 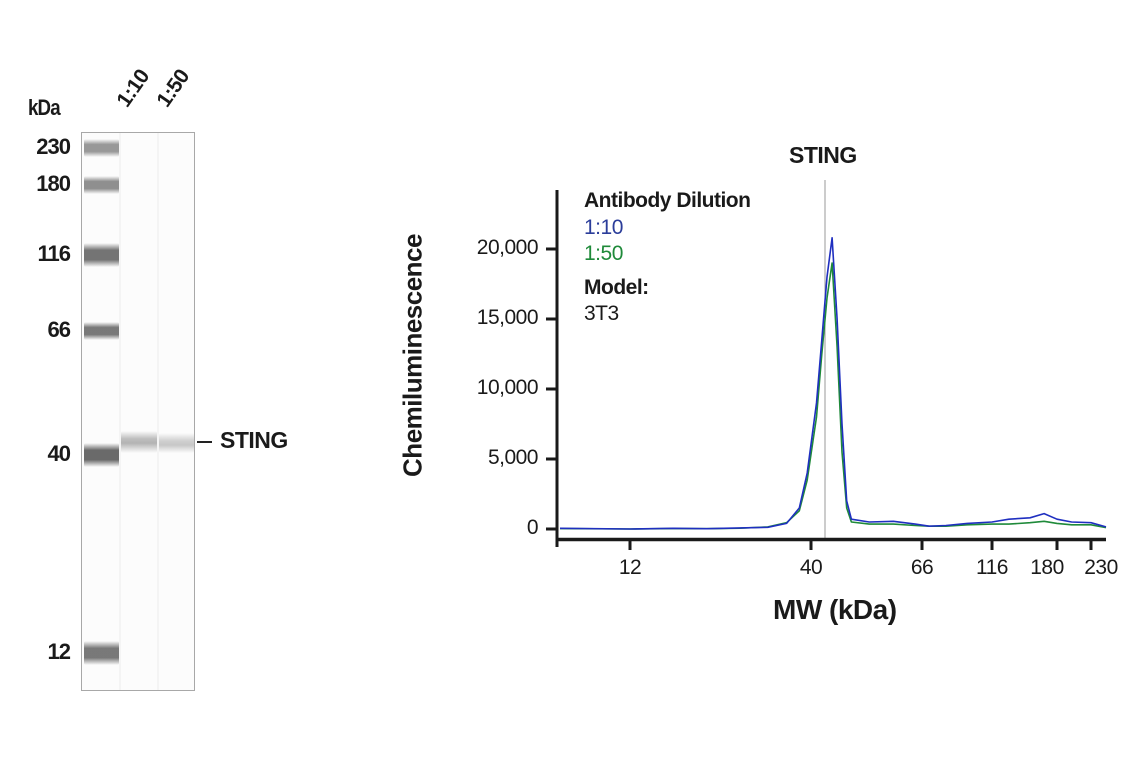 What do you see at coordinates (1101, 567) in the screenshot?
I see `x-tick-label: 230` at bounding box center [1101, 567].